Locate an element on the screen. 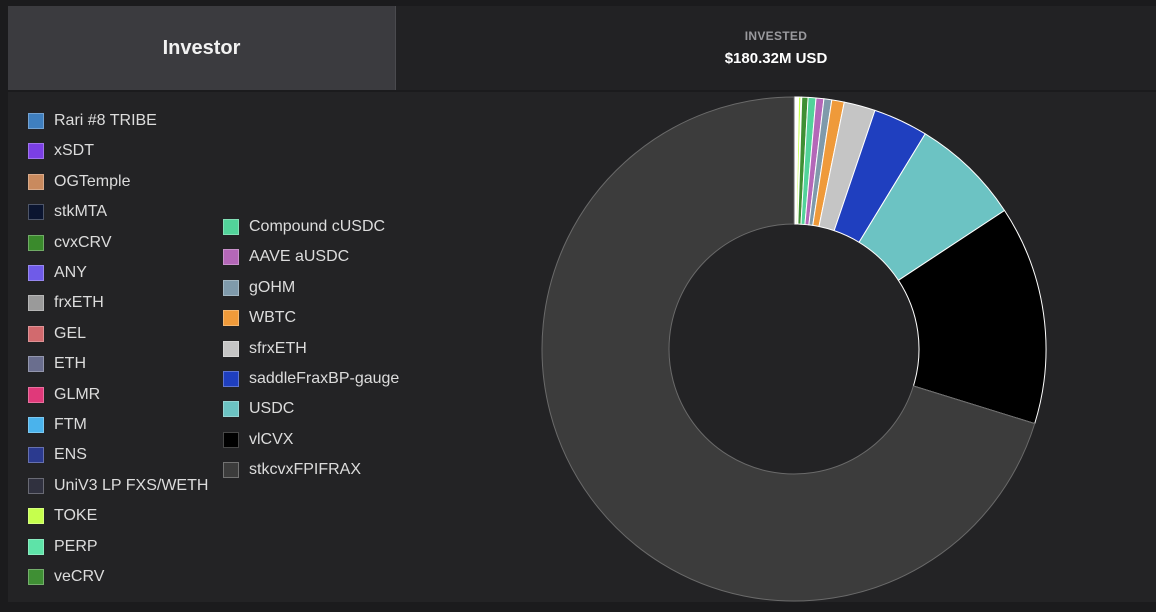 This screenshot has width=1156, height=612. legend-item: sfrxETH is located at coordinates (265, 349).